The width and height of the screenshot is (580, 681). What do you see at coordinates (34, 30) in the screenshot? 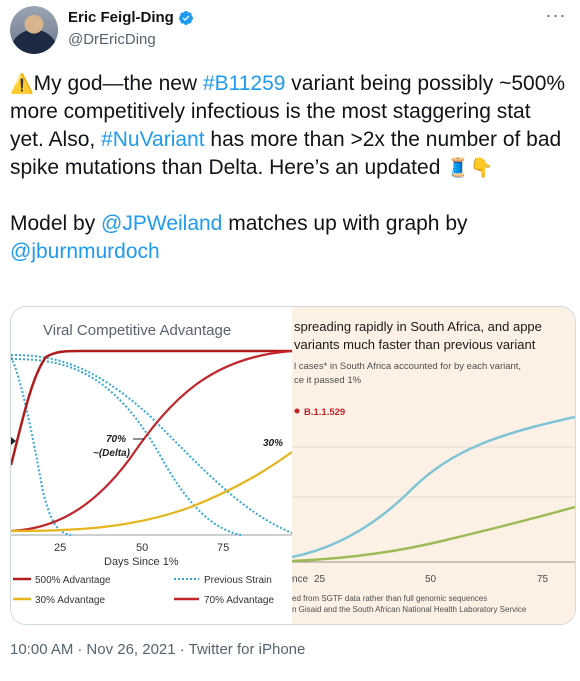
I see `avatar` at bounding box center [34, 30].